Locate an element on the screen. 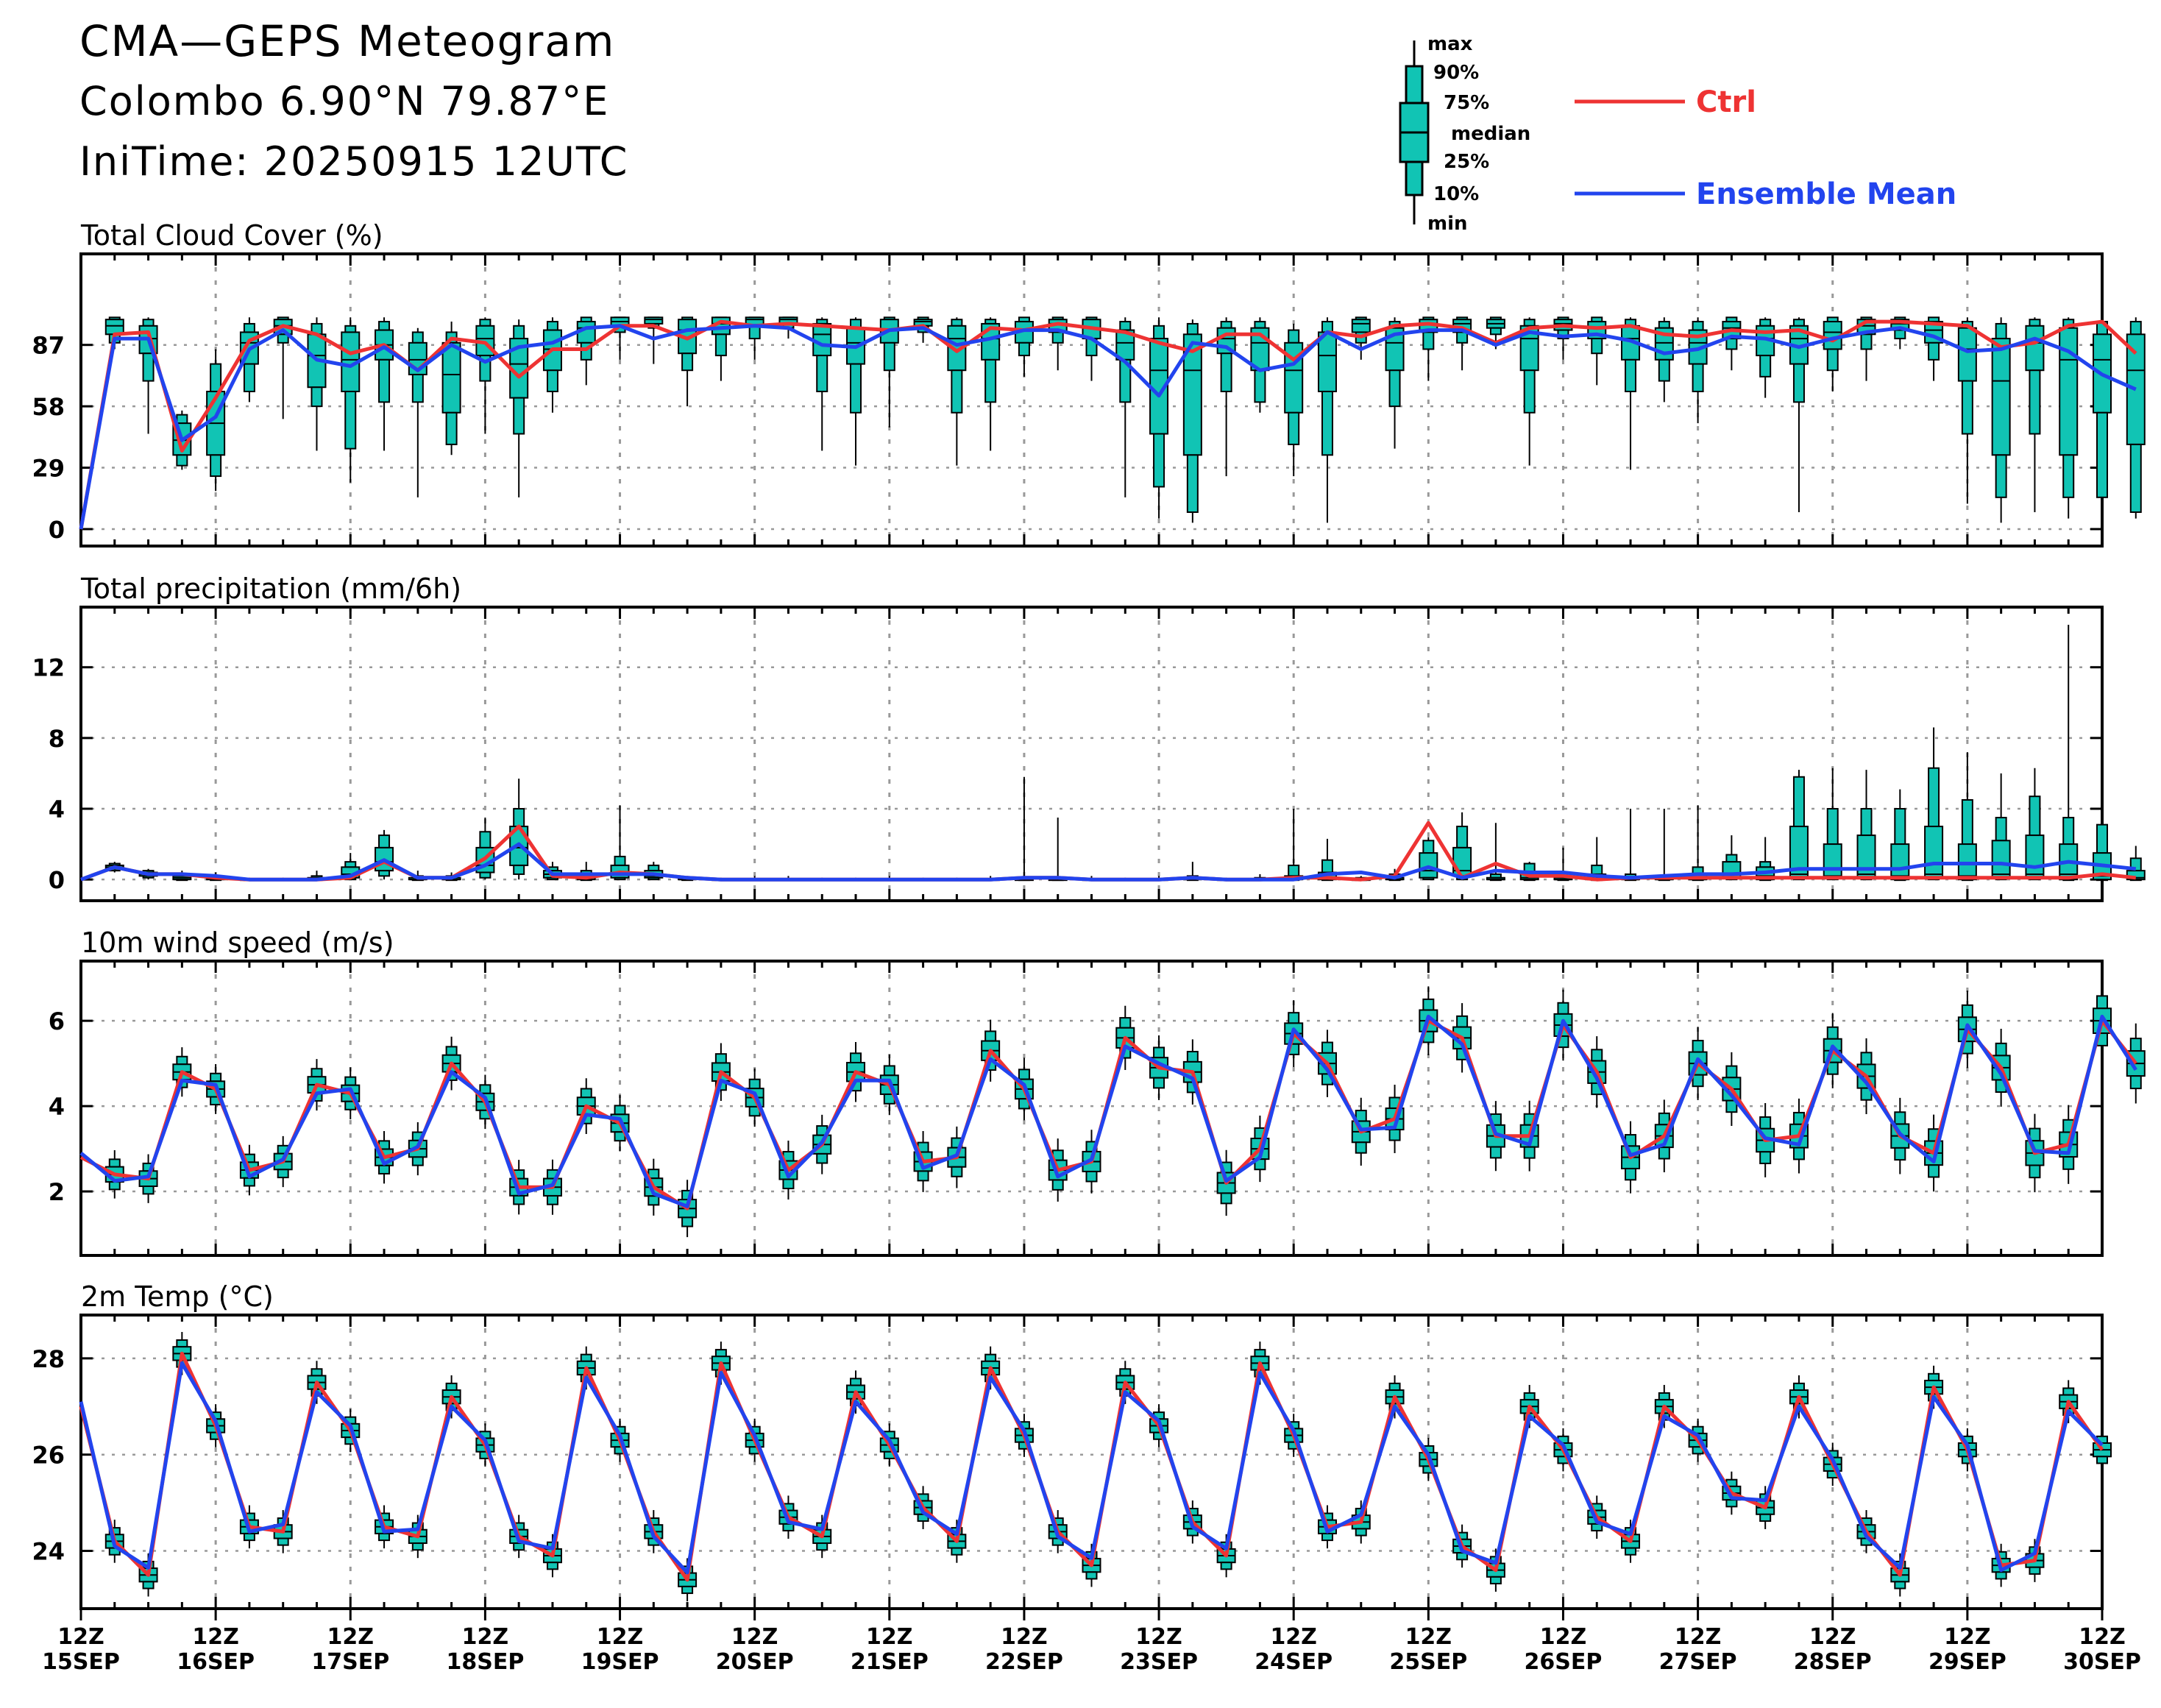  station-location: Colombo 6.90°N 79.87°E is located at coordinates (344, 101).